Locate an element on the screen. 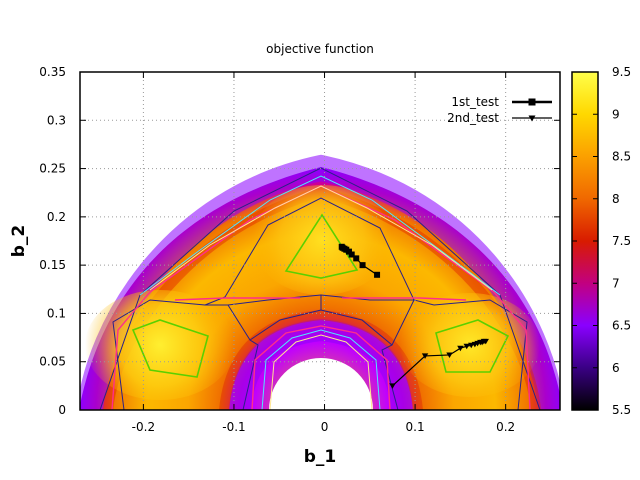 The image size is (640, 480). contour-mesh-right-block is located at coordinates (480, 354).